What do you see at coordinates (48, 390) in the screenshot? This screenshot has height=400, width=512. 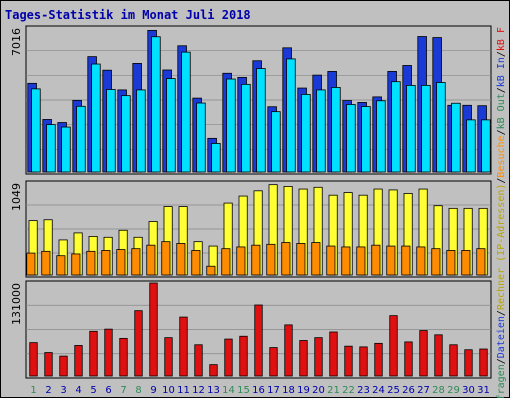 I see `x-tick-label-day-2: 2` at bounding box center [48, 390].